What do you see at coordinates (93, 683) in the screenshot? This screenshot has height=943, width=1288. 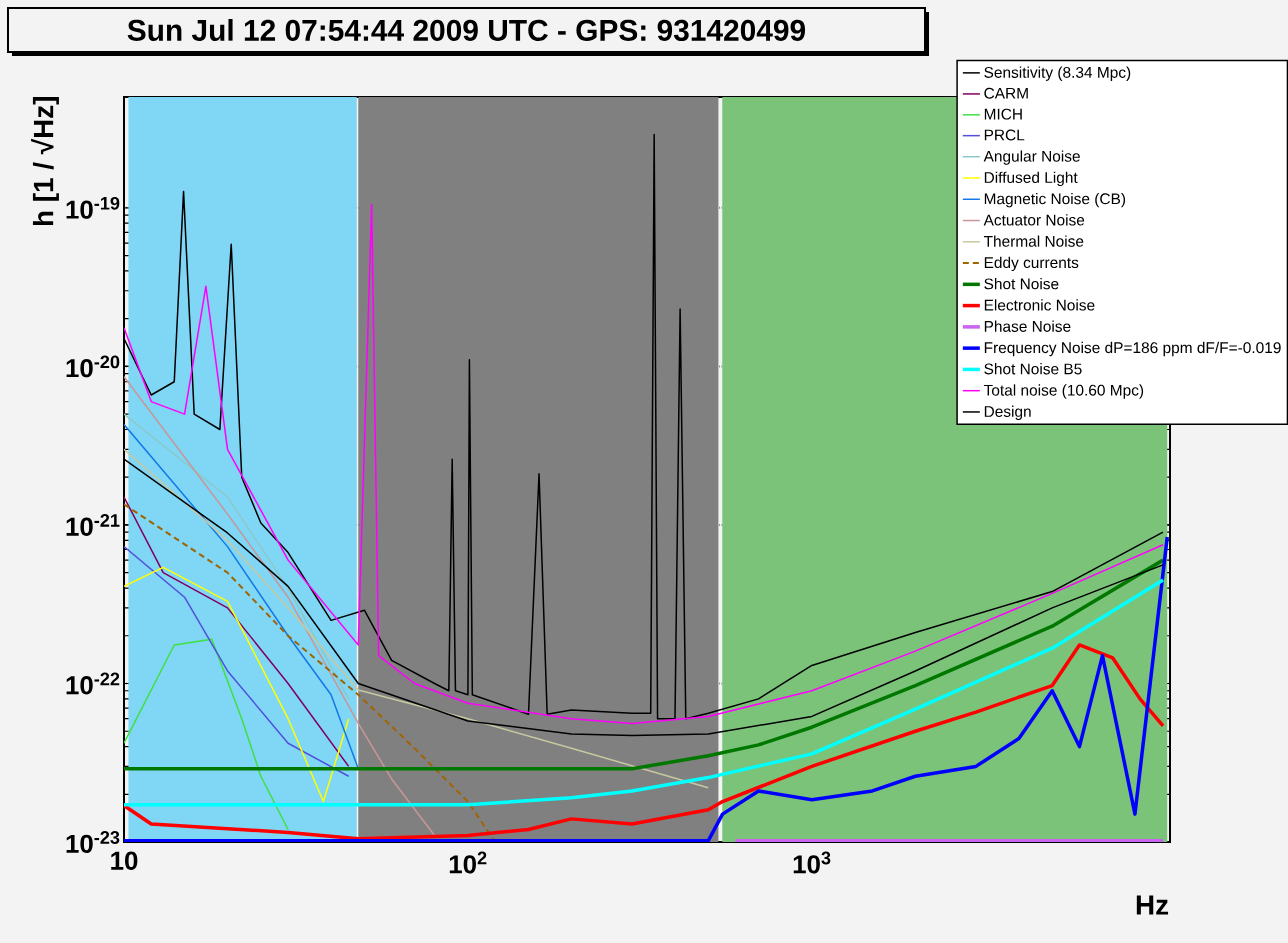 I see `y-tick-label: 10$^{-22}$` at bounding box center [93, 683].